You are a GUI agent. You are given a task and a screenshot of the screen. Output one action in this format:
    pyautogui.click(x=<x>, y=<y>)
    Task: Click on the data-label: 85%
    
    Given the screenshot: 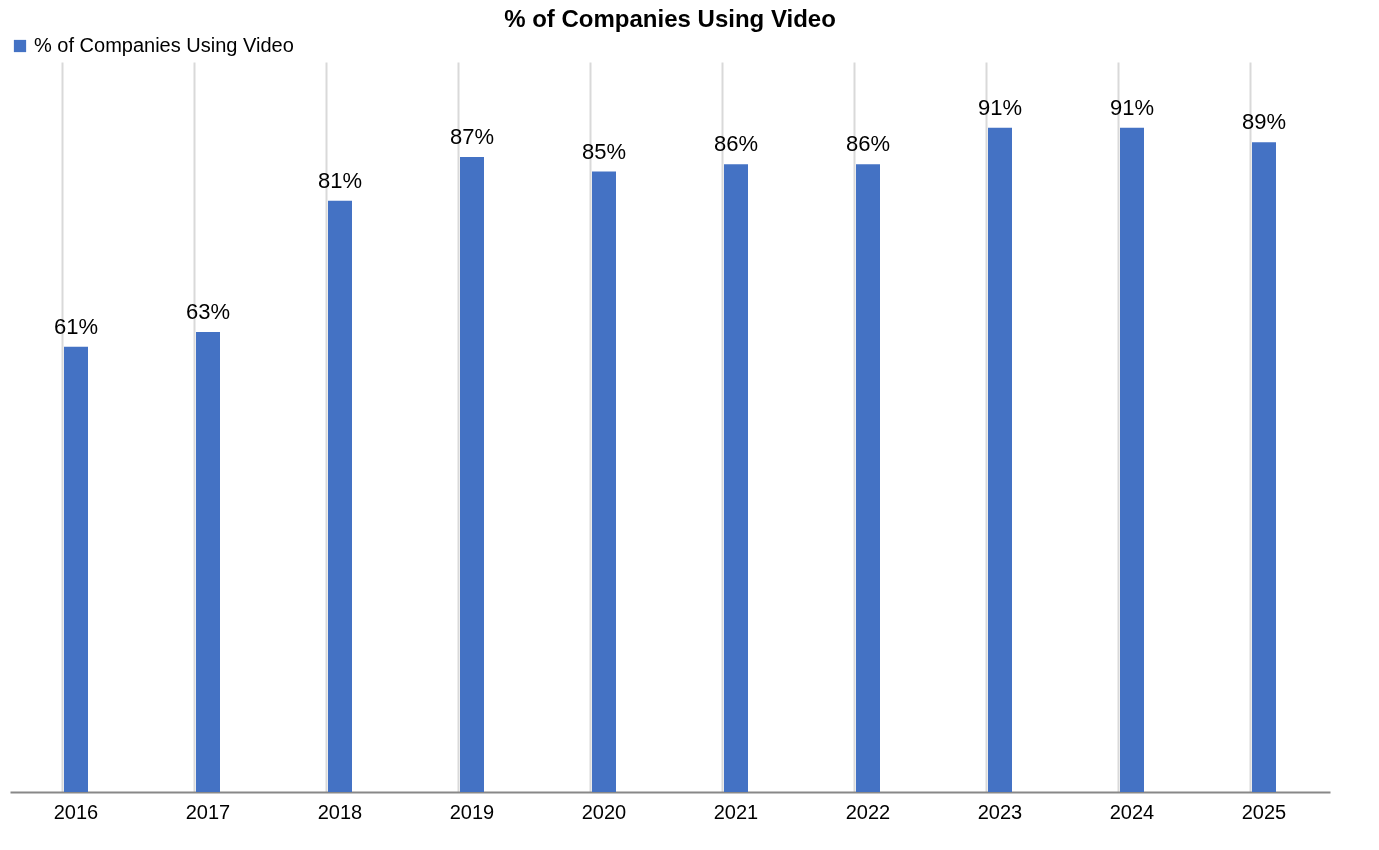 What is the action you would take?
    pyautogui.click(x=604, y=151)
    